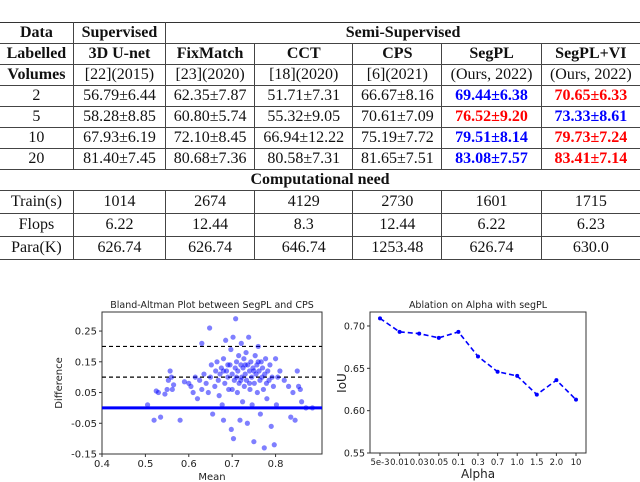 The width and height of the screenshot is (640, 482). I want to click on table-cell: 1253.48, so click(397, 248).